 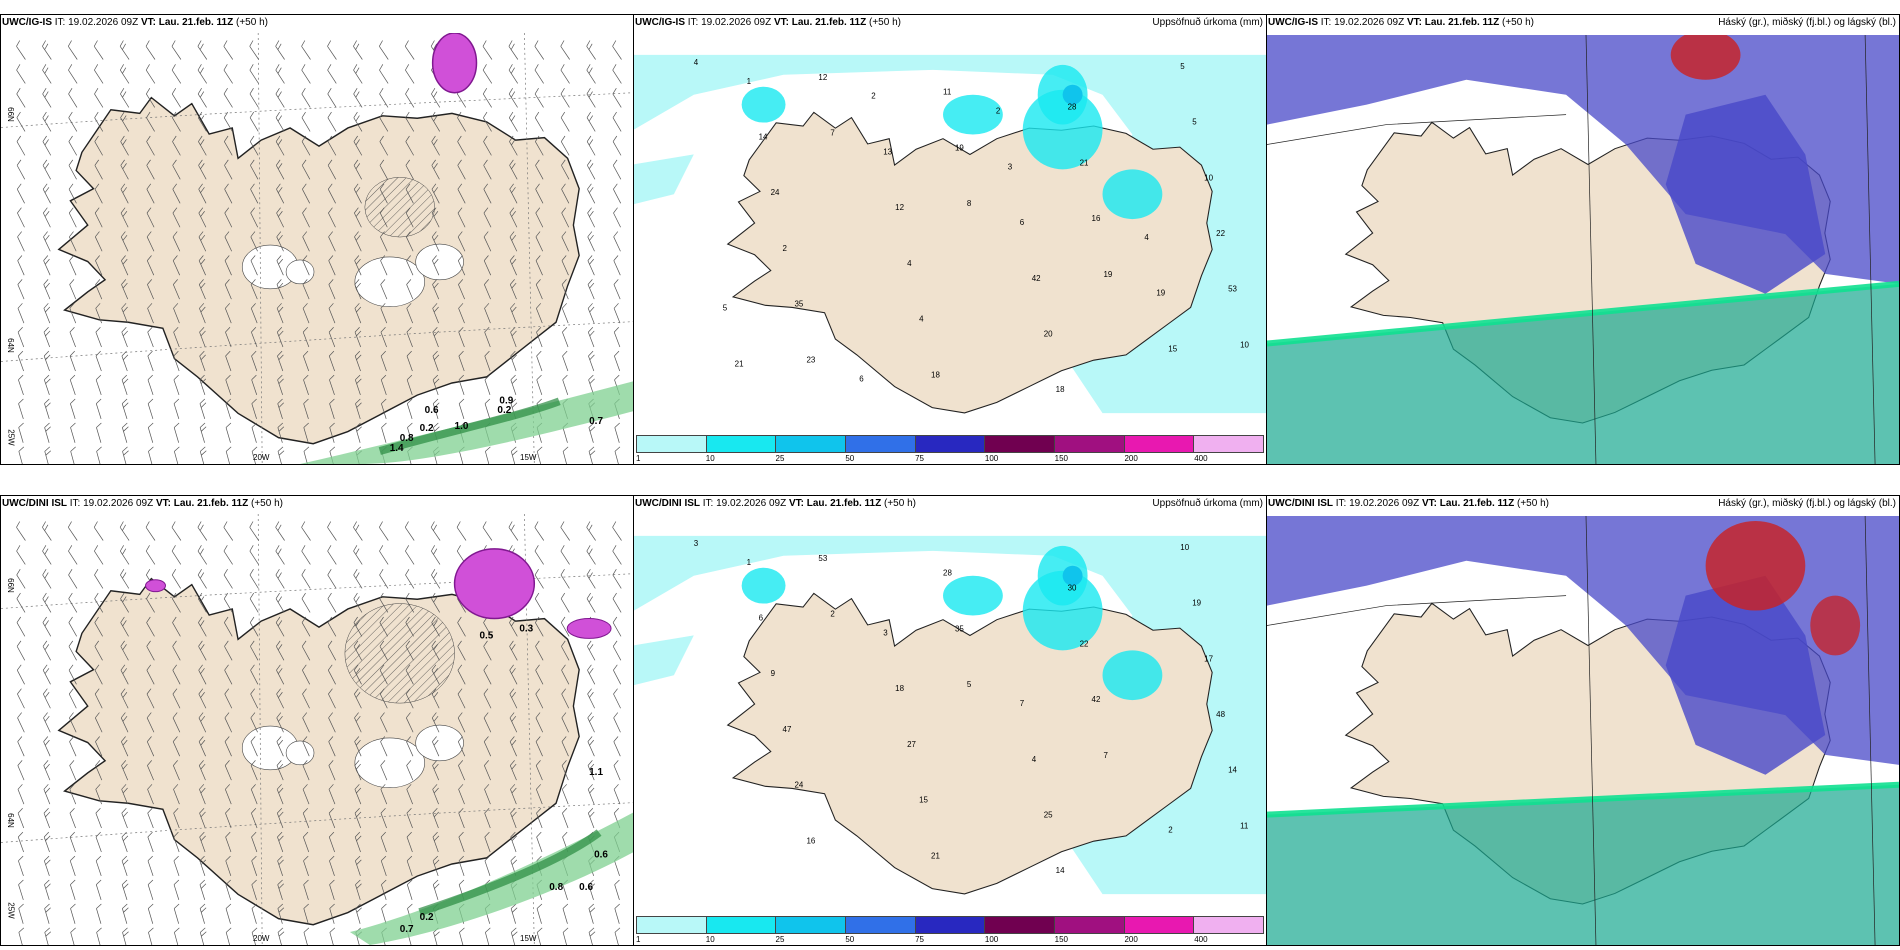 I want to click on precip-value-label: 12, so click(x=899, y=207).